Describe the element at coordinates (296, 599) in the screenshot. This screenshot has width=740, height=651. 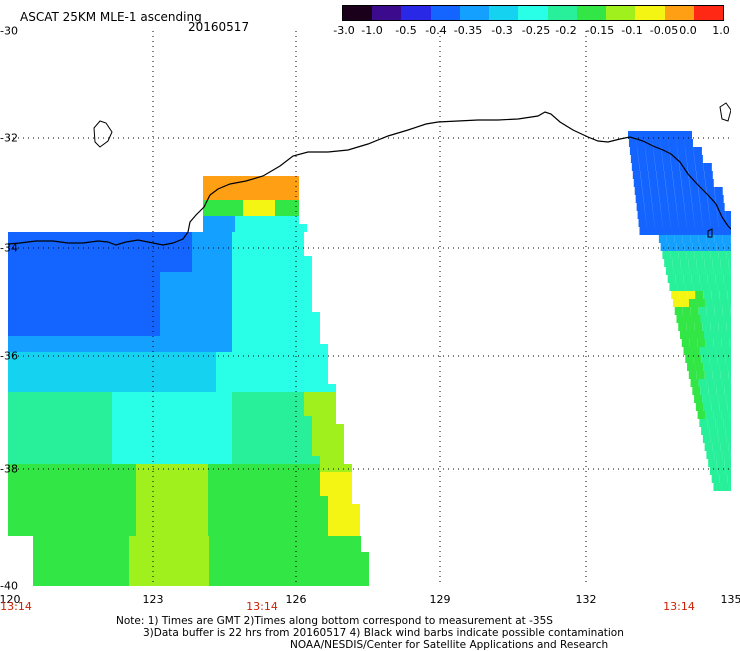
I see `longitude-label: 126` at that location.